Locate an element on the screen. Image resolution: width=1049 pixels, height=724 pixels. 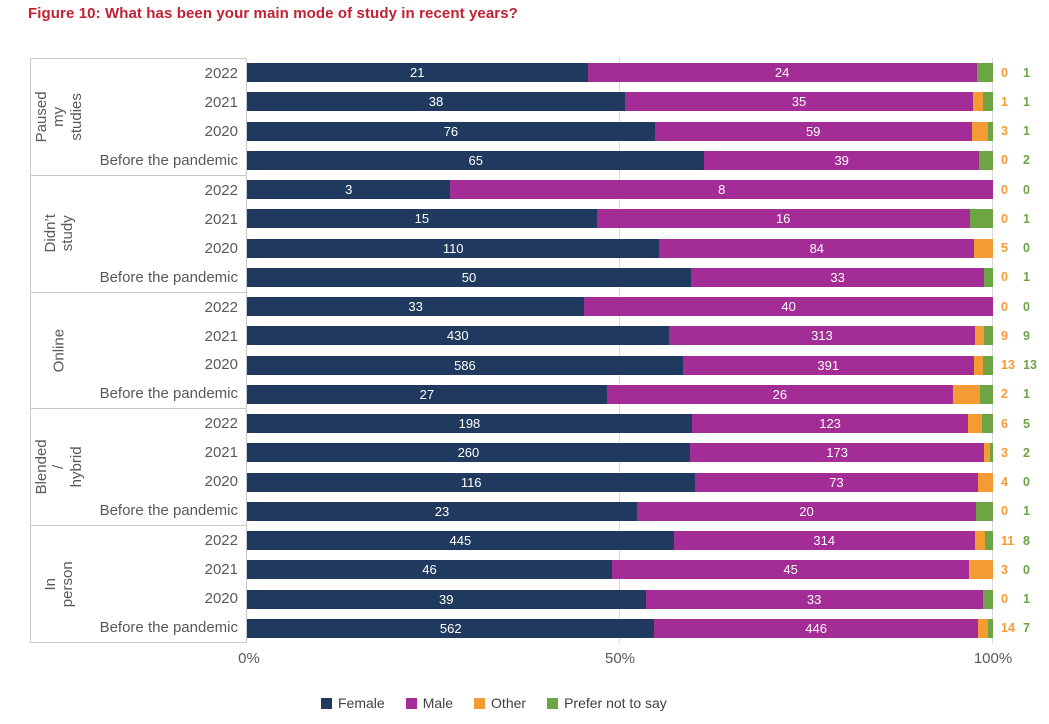
legend-swatch-prefer-not-to-say is located at coordinates (553, 703).